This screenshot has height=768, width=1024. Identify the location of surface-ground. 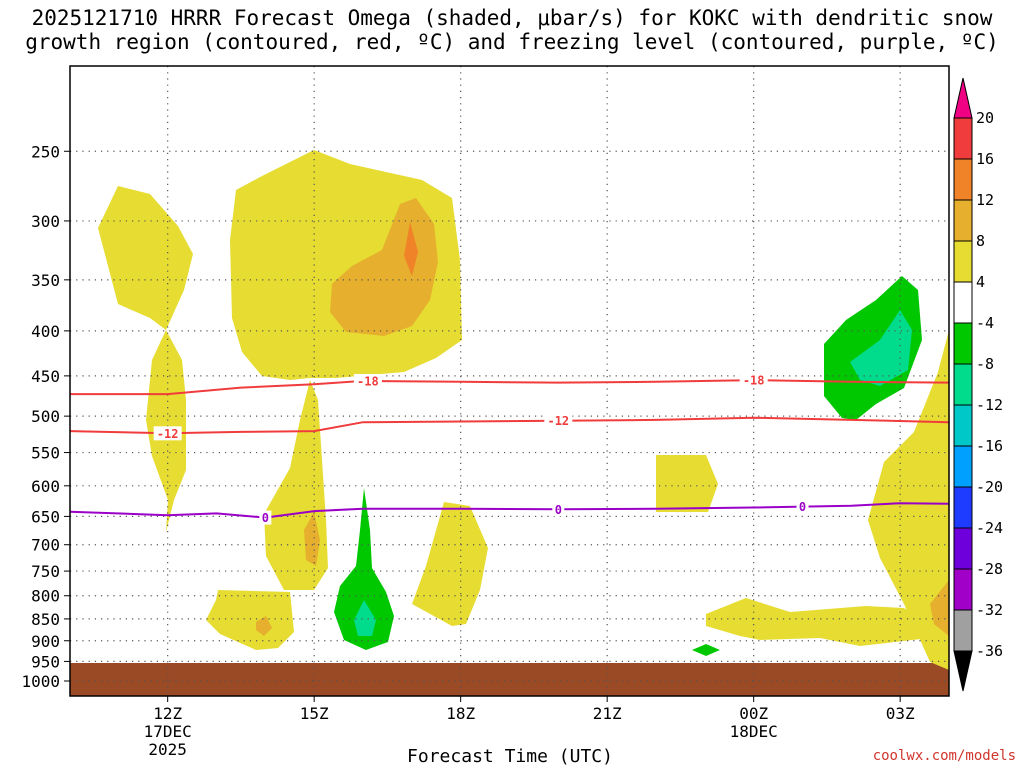
(509, 679).